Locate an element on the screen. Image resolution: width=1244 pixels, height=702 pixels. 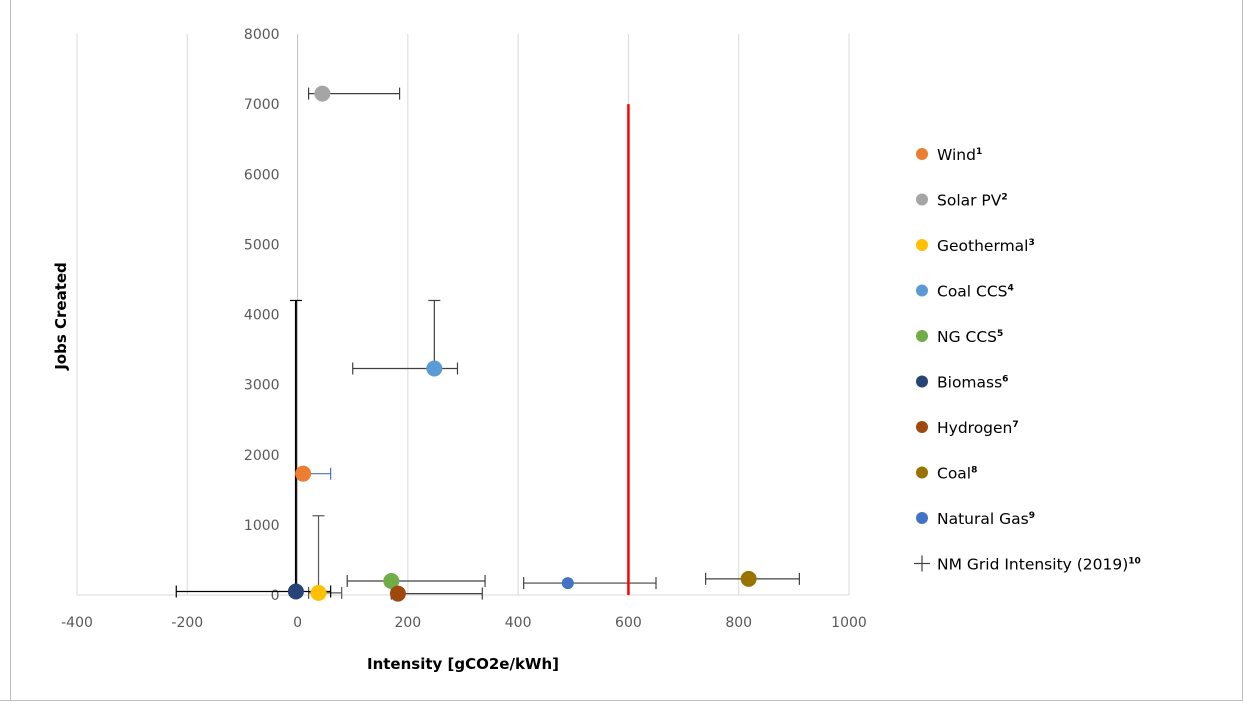
data-point-coal is located at coordinates (748, 578).